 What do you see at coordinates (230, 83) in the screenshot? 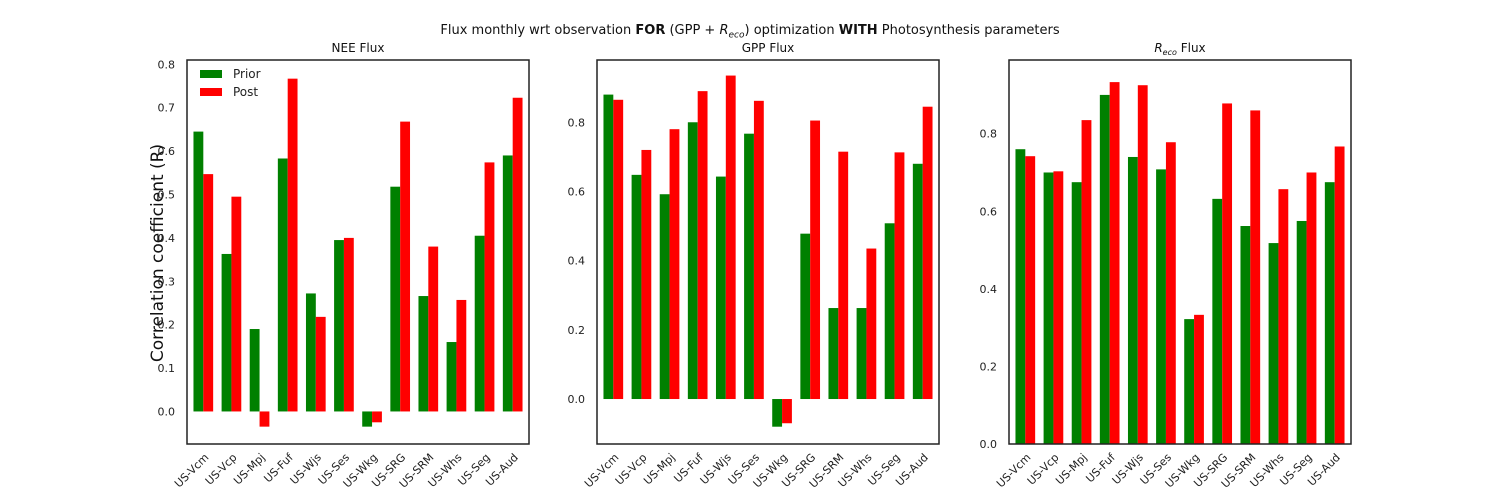
I see `legend: Prior Post` at bounding box center [230, 83].